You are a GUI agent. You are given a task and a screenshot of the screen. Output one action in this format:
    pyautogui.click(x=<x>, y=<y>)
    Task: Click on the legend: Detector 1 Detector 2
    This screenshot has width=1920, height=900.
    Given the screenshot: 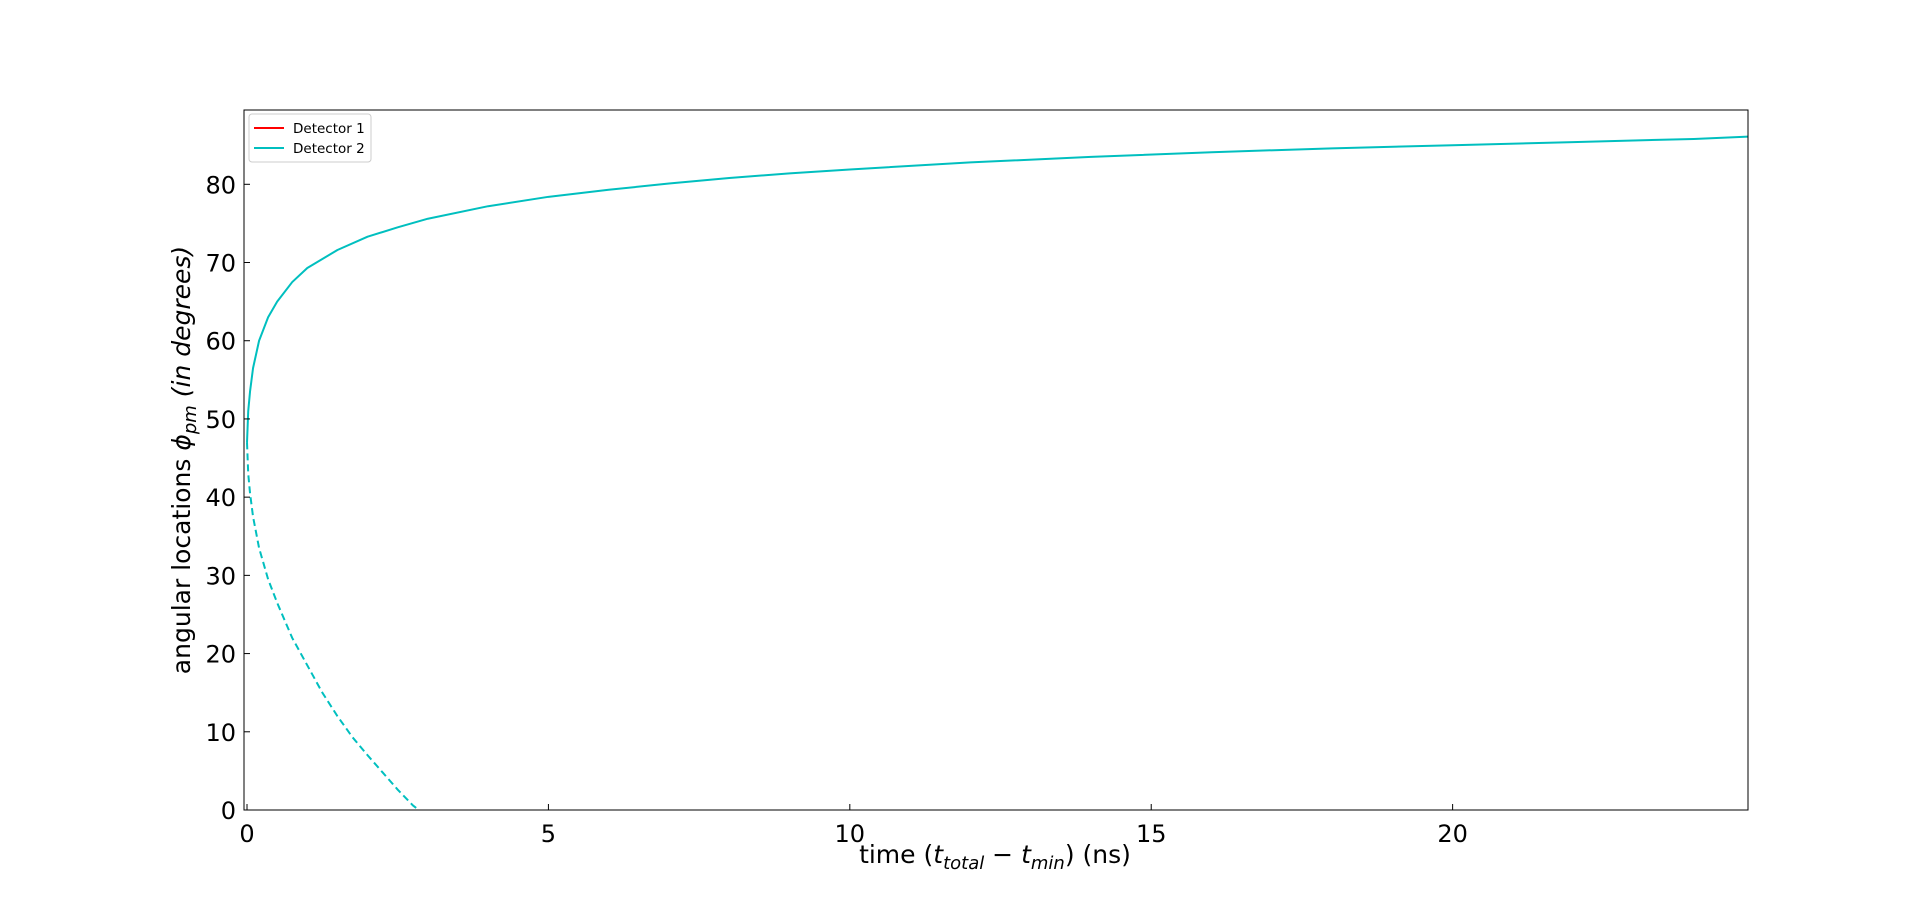 What is the action you would take?
    pyautogui.click(x=310, y=138)
    